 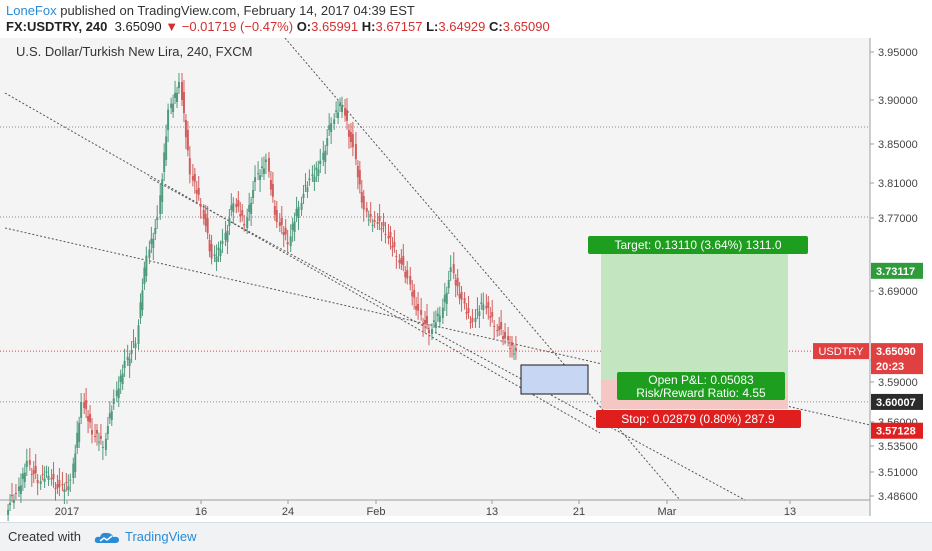 What do you see at coordinates (138, 26) in the screenshot?
I see `last-price: 3.65090` at bounding box center [138, 26].